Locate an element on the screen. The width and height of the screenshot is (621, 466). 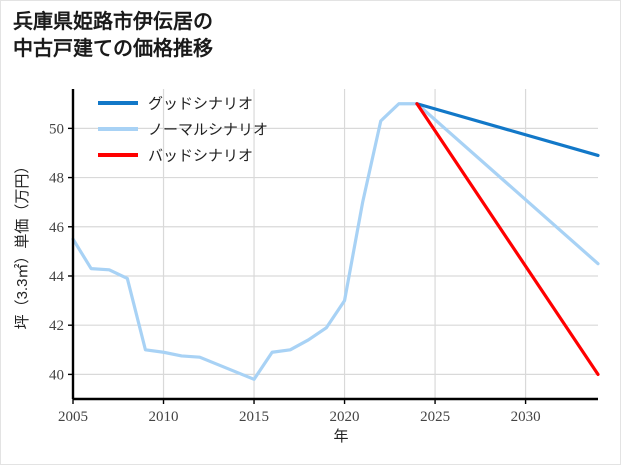
x-tick-label: 2015 is located at coordinates (254, 417).